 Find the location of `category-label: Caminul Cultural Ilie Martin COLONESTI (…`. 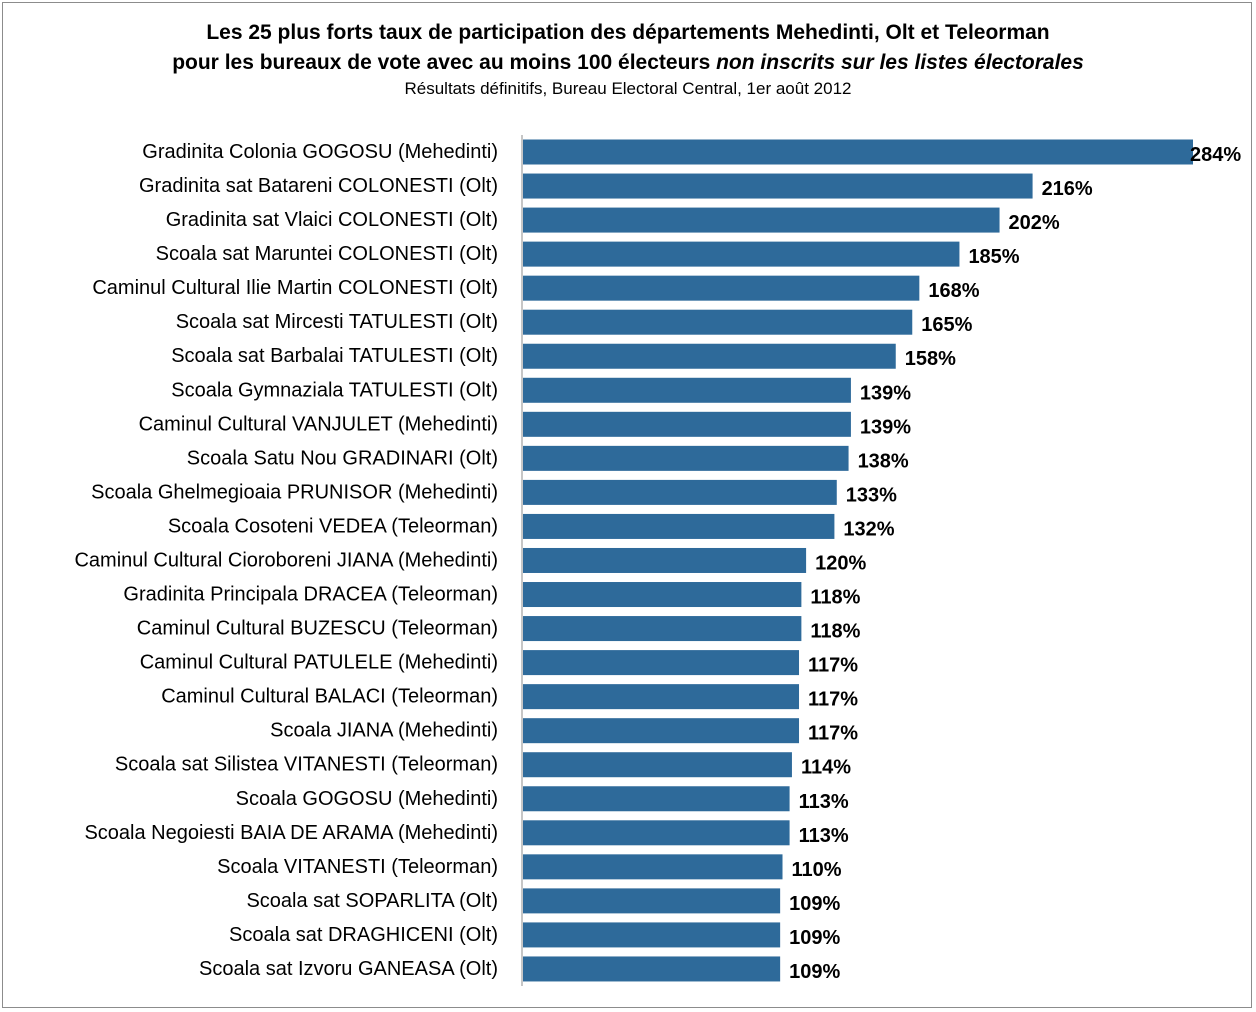

category-label: Caminul Cultural Ilie Martin COLONESTI (… is located at coordinates (295, 288).